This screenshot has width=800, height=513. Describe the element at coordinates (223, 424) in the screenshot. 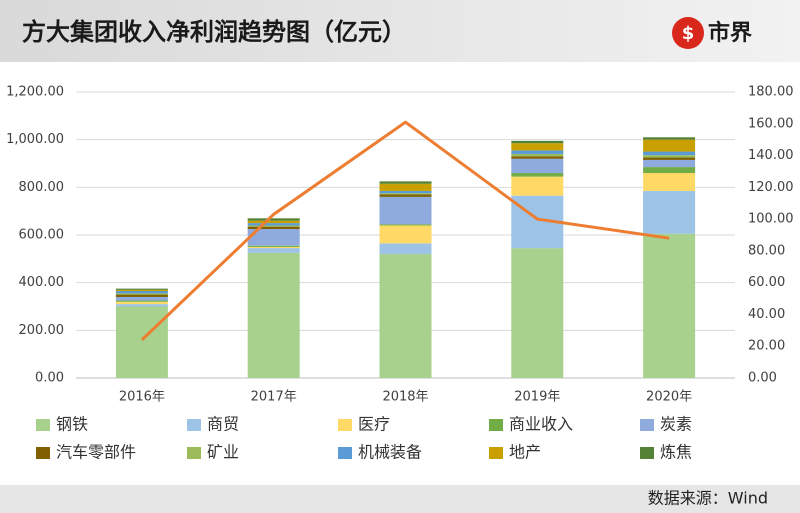

I see `legend-label: 商贸` at that location.